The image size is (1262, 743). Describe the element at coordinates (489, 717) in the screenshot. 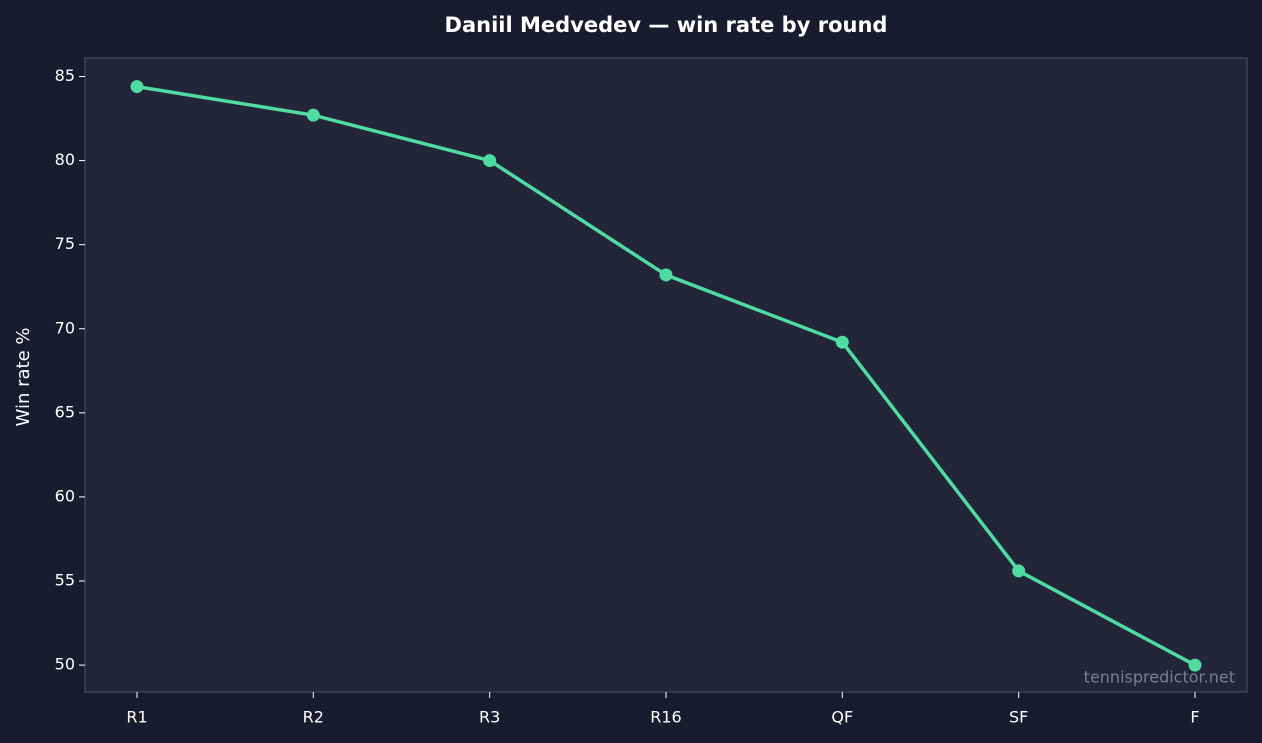

I see `x-tick-label: R3` at that location.